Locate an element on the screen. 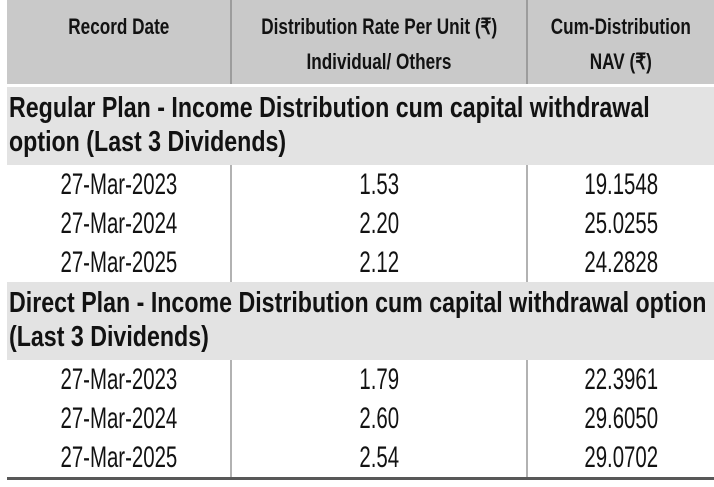 This screenshot has height=487, width=714. nav-value: 19.1548 is located at coordinates (621, 184).